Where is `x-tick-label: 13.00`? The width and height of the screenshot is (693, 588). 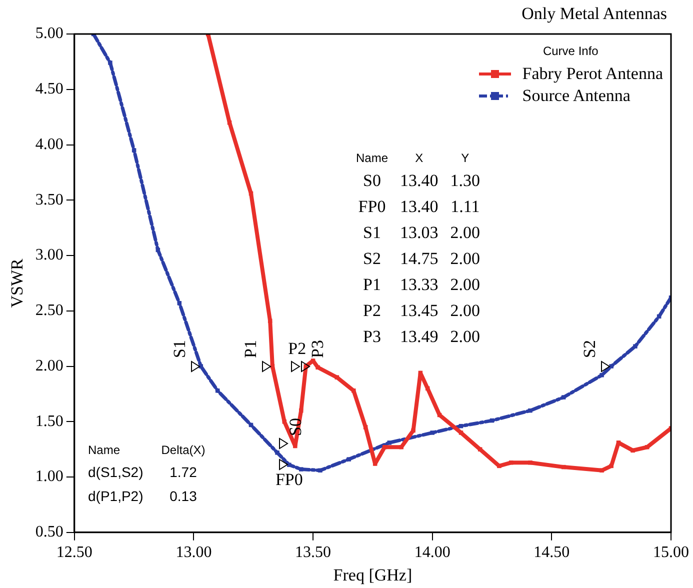 x-tick-label: 13.00 is located at coordinates (194, 553).